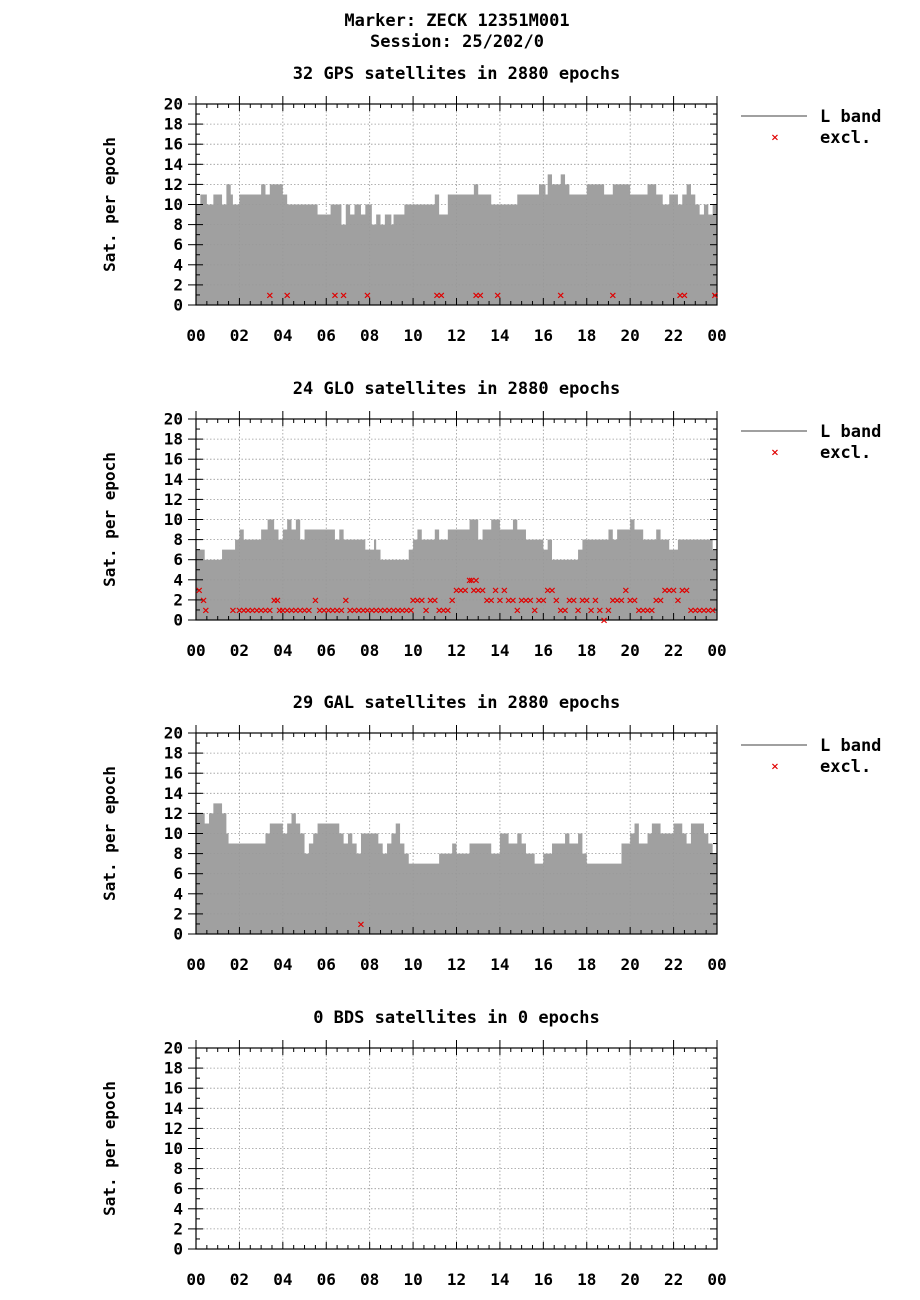 This screenshot has height=1300, width=920. I want to click on gal-y-axis-label: Sat. per epoch, so click(109, 833).